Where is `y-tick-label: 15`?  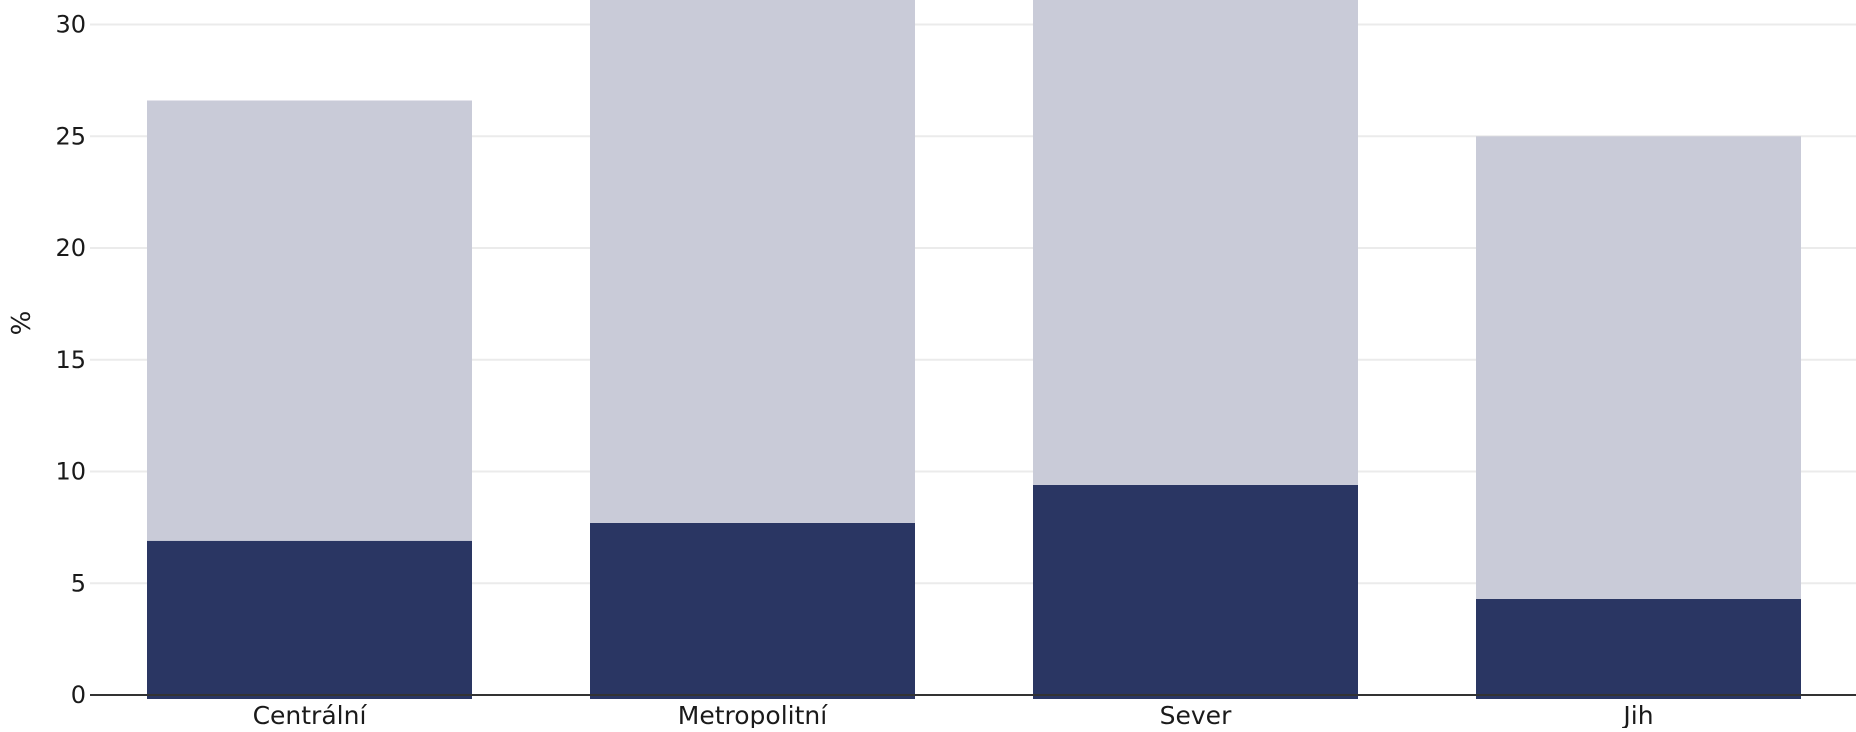 y-tick-label: 15 is located at coordinates (70, 360).